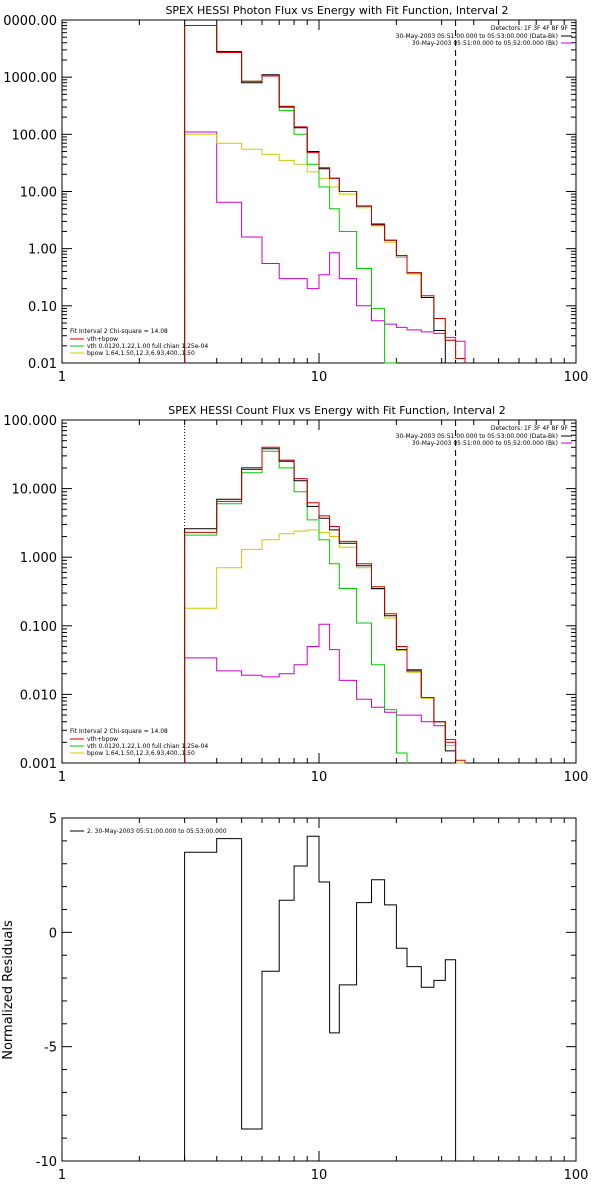 The image size is (600, 1200). I want to click on y-tick-label: 0.10, so click(42, 307).